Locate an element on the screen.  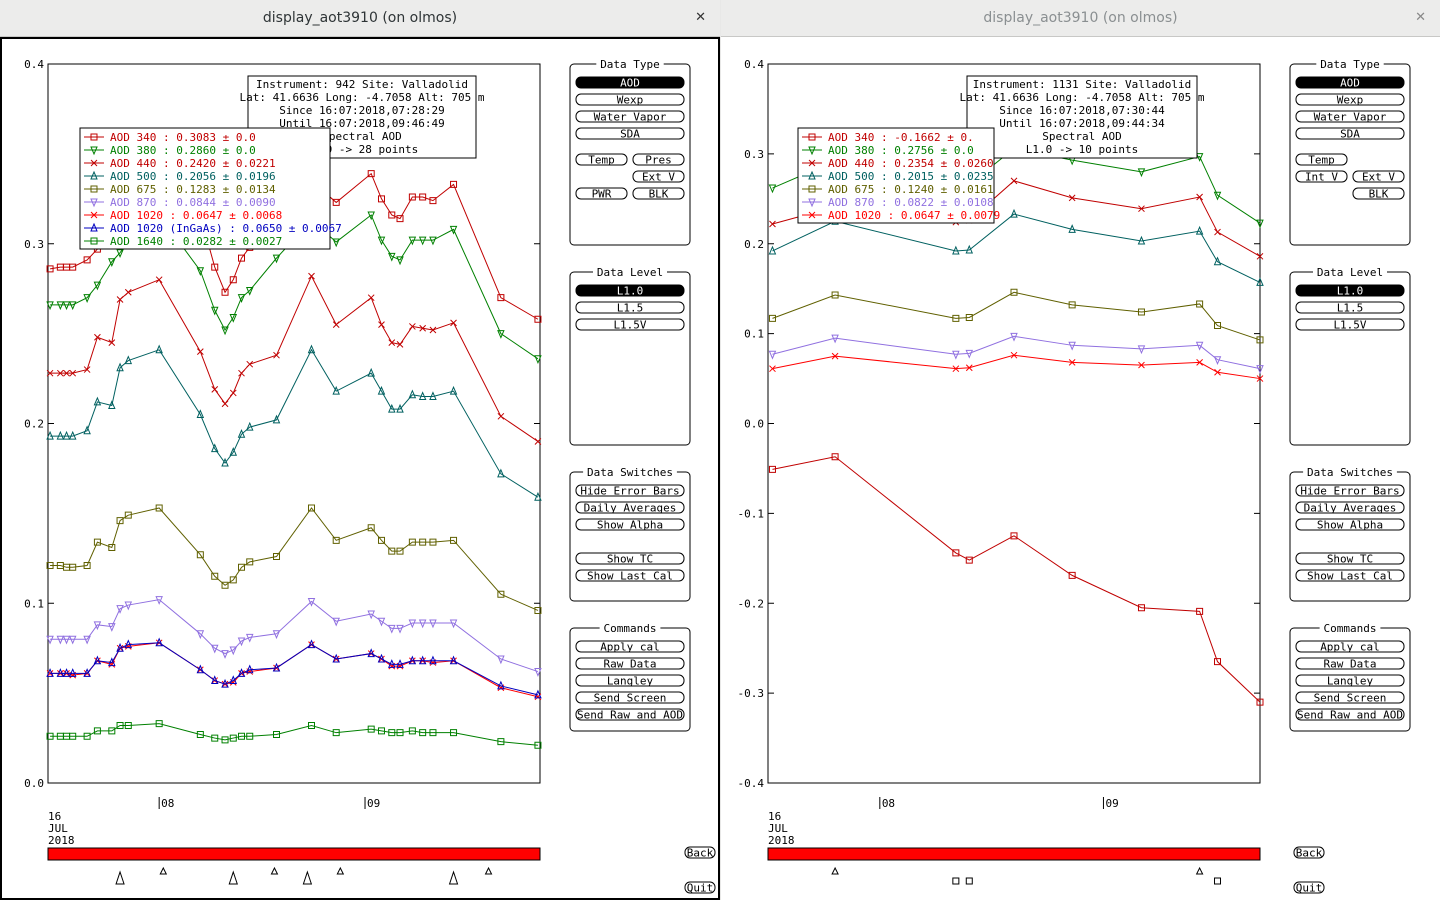
int-v-button-label: Int V is located at coordinates (1321, 177).